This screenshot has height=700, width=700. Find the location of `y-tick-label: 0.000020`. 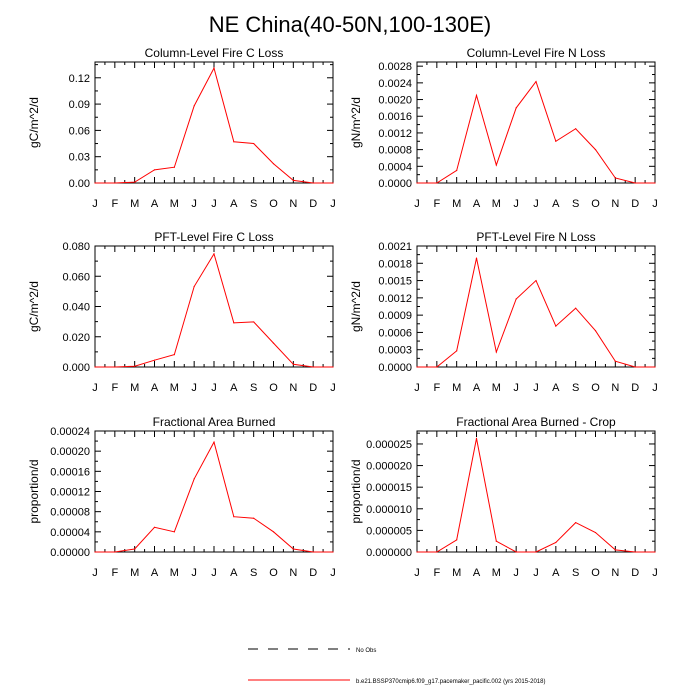

y-tick-label: 0.000020 is located at coordinates (389, 467).